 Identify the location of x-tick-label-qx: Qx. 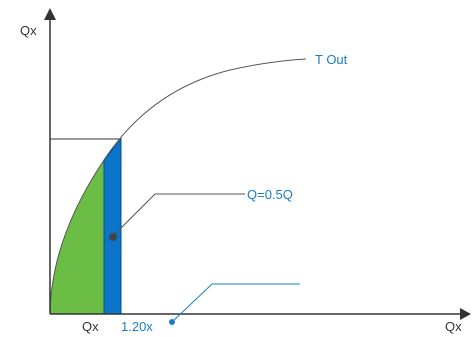
(90, 326).